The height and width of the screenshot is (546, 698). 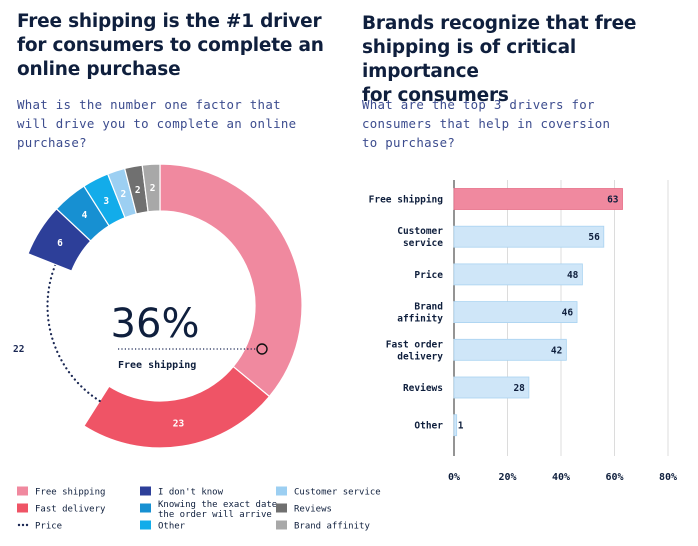 I want to click on bar-category-label: Other, so click(x=428, y=426).